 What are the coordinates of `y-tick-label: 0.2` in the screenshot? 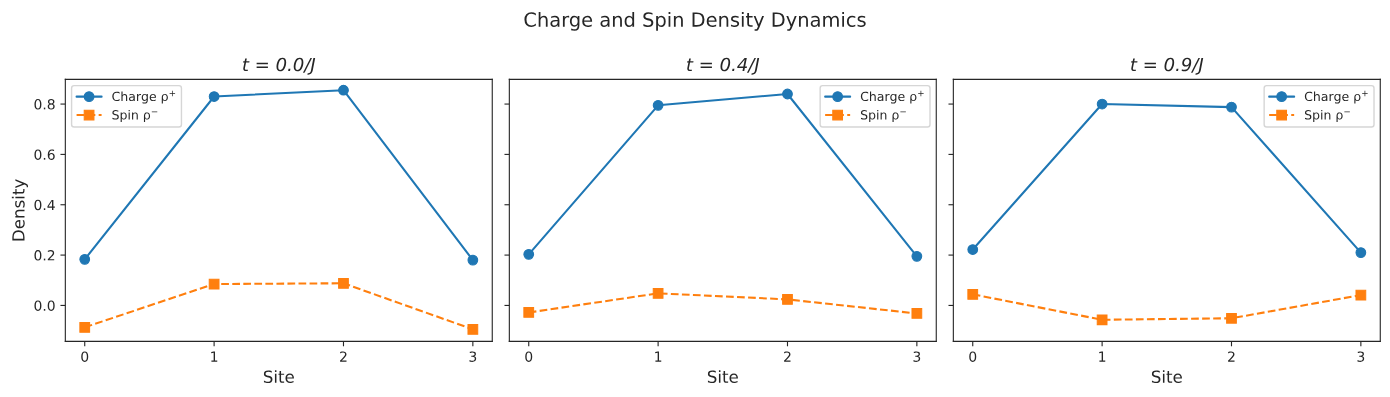 It's located at (44, 255).